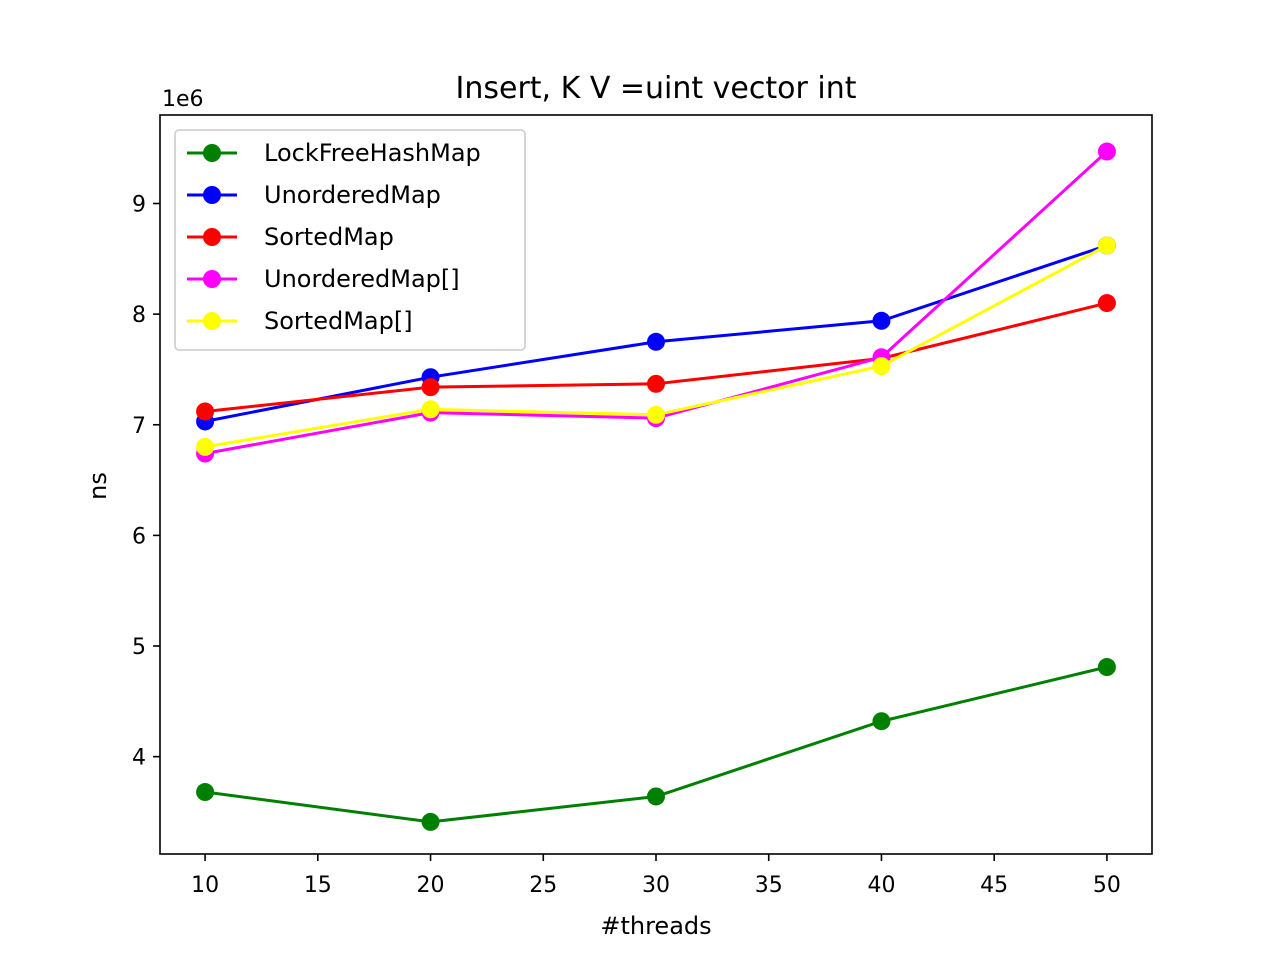 This screenshot has height=960, width=1280. I want to click on x-tick-label: 45, so click(994, 885).